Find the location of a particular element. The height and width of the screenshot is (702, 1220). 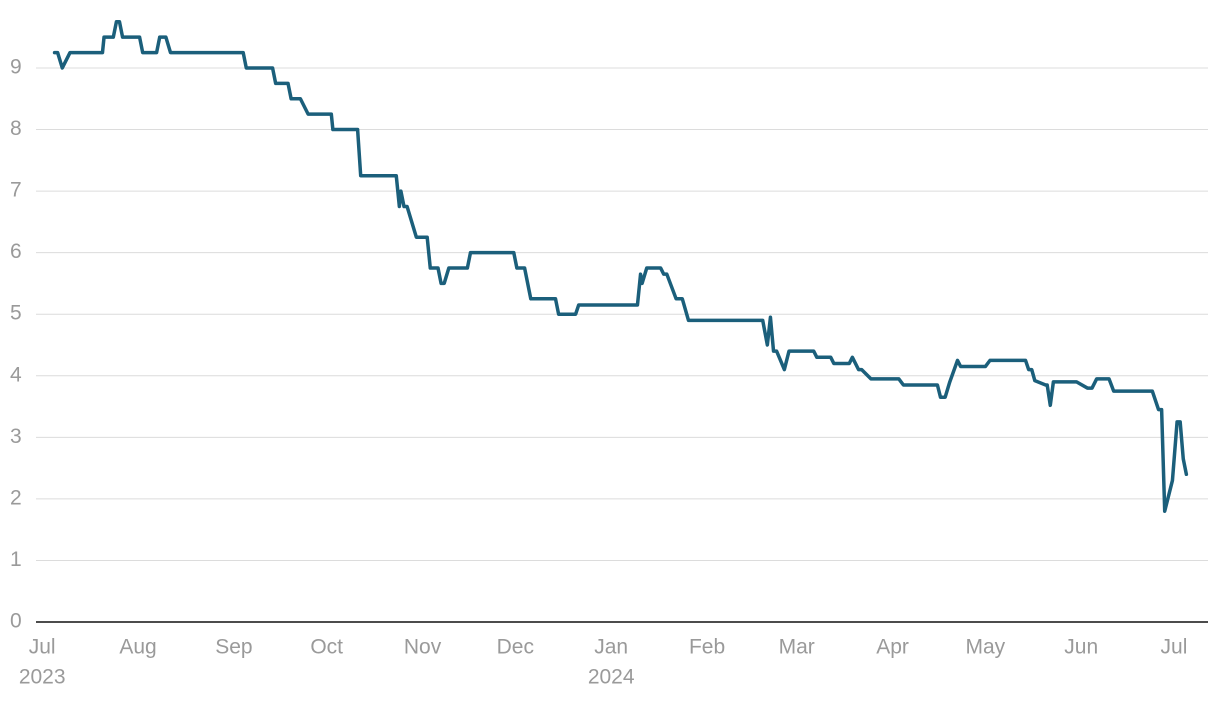

x-tick-label: Jun is located at coordinates (1081, 647).